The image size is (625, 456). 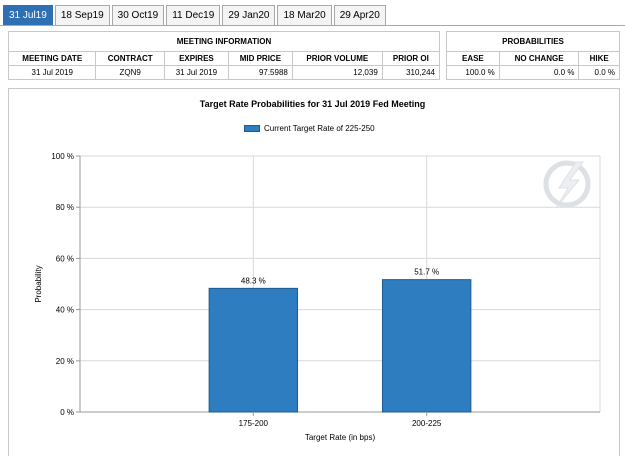 What do you see at coordinates (196, 72) in the screenshot?
I see `value-expires: 31 Jul 2019` at bounding box center [196, 72].